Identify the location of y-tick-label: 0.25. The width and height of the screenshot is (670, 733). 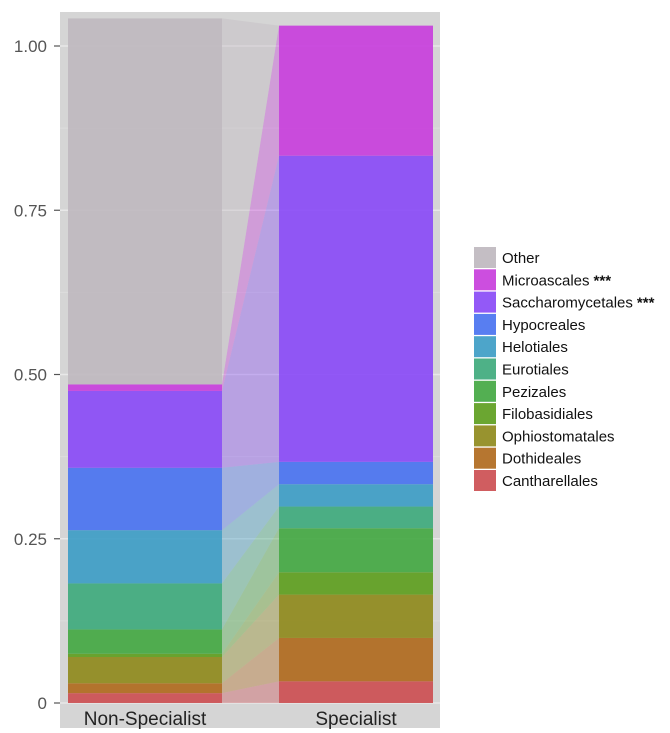
(30, 539).